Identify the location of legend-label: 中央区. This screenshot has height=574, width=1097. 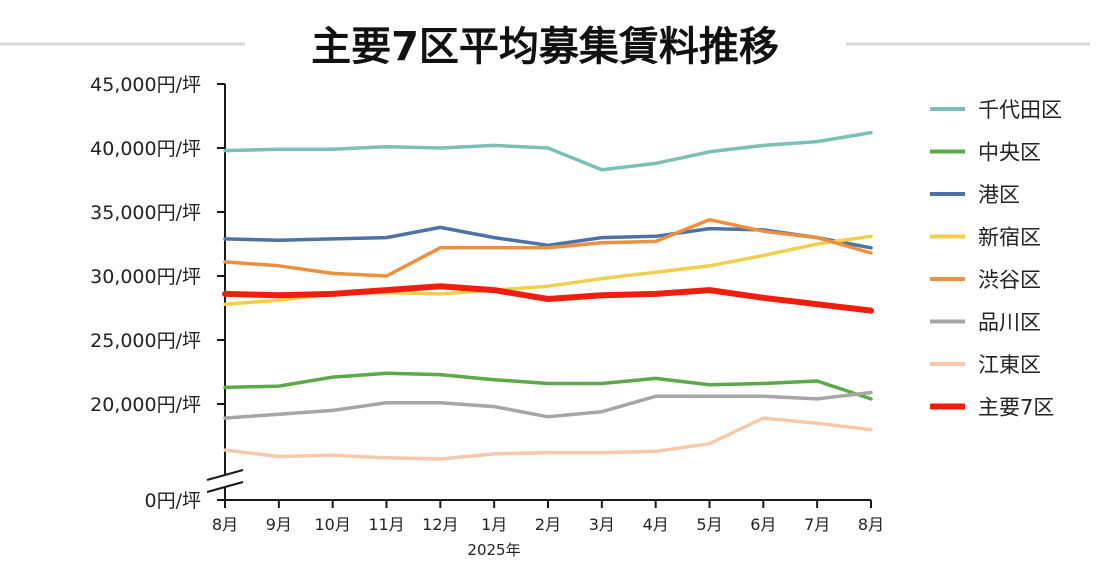
(1009, 153).